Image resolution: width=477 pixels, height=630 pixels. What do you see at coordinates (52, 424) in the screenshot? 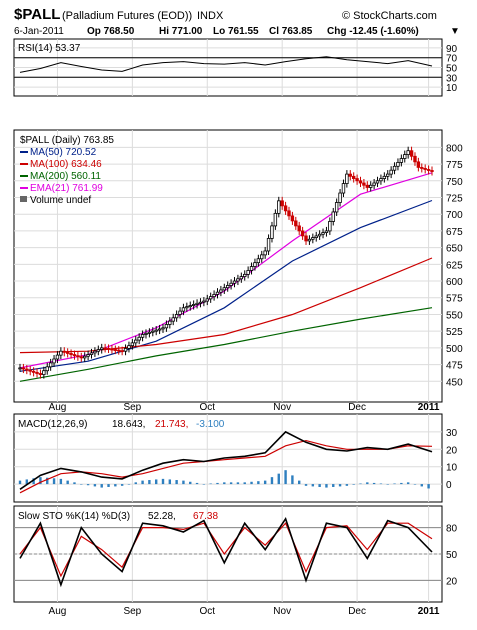
I see `legend-macd-label: MACD(12,26,9)` at bounding box center [52, 424].